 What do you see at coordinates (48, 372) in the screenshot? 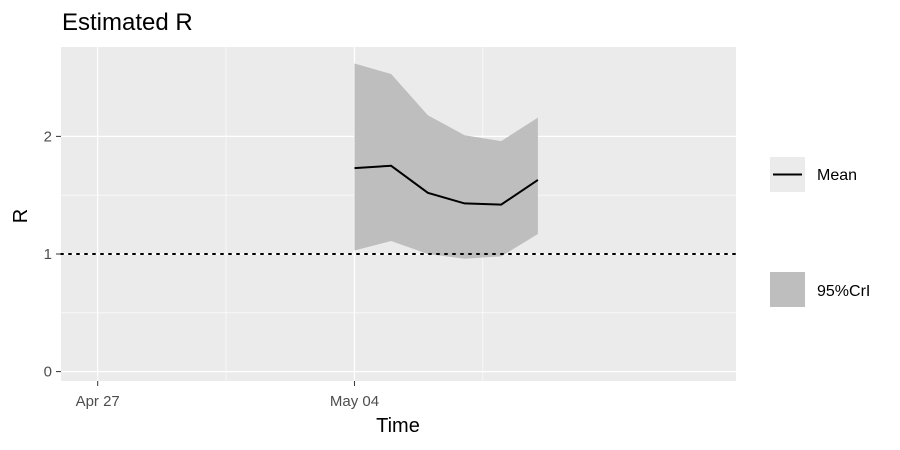
I see `y-tick-label: 0` at bounding box center [48, 372].